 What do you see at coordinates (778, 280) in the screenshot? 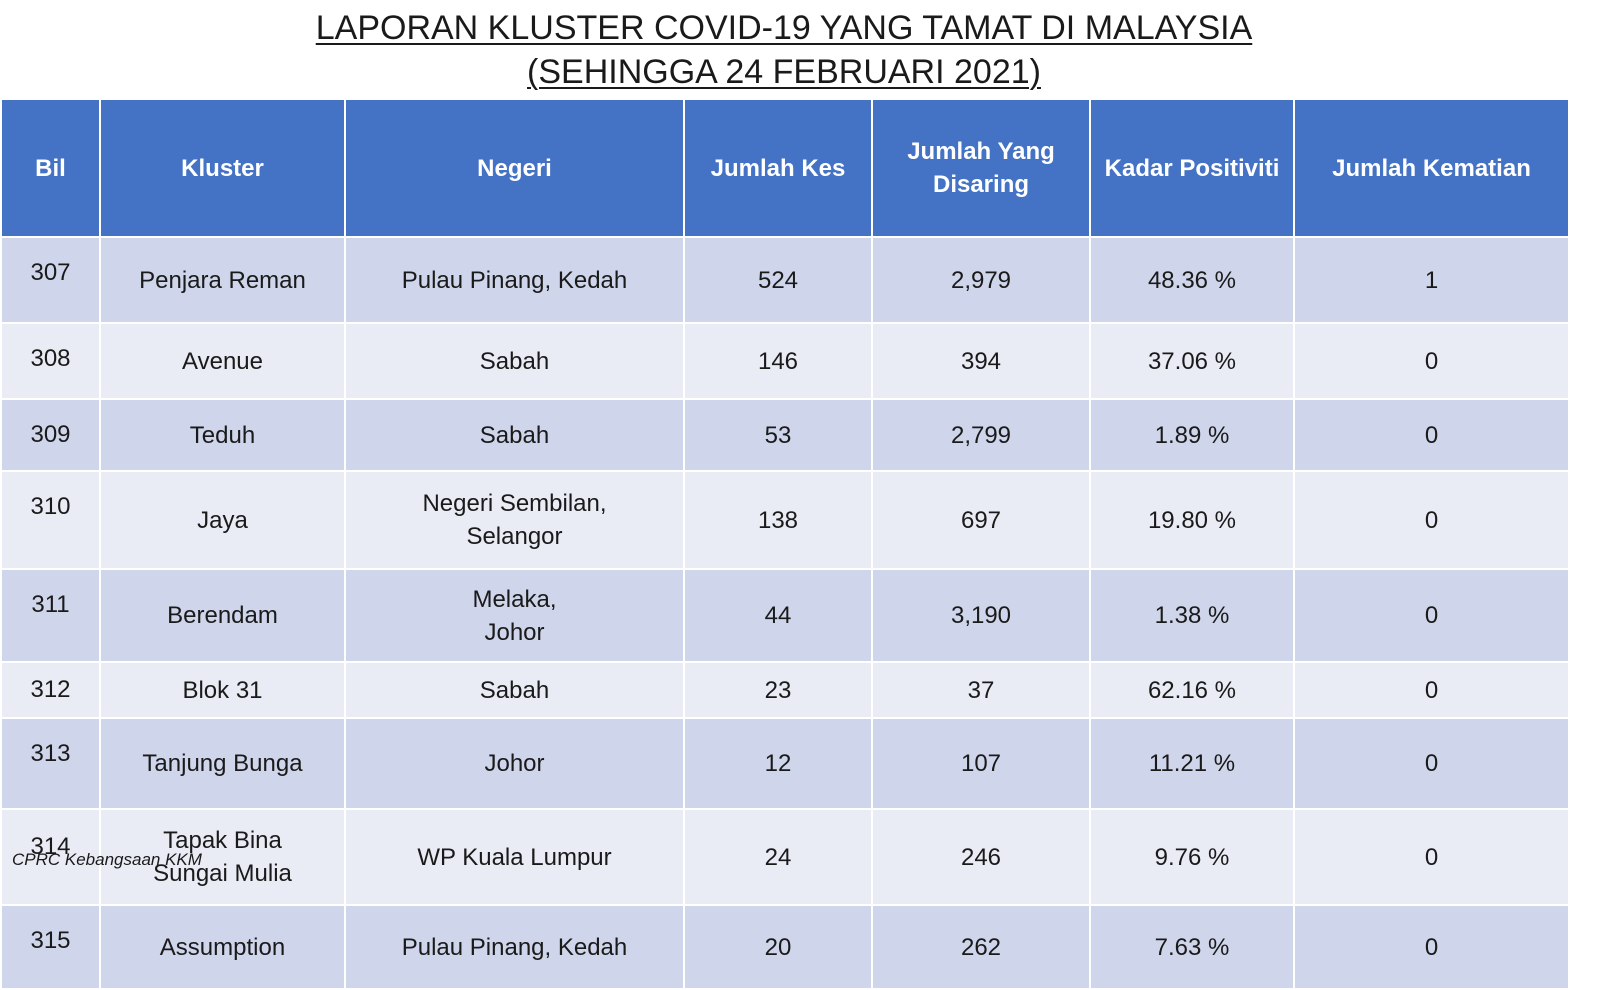
I see `cell-jumlah-kes: 524` at bounding box center [778, 280].